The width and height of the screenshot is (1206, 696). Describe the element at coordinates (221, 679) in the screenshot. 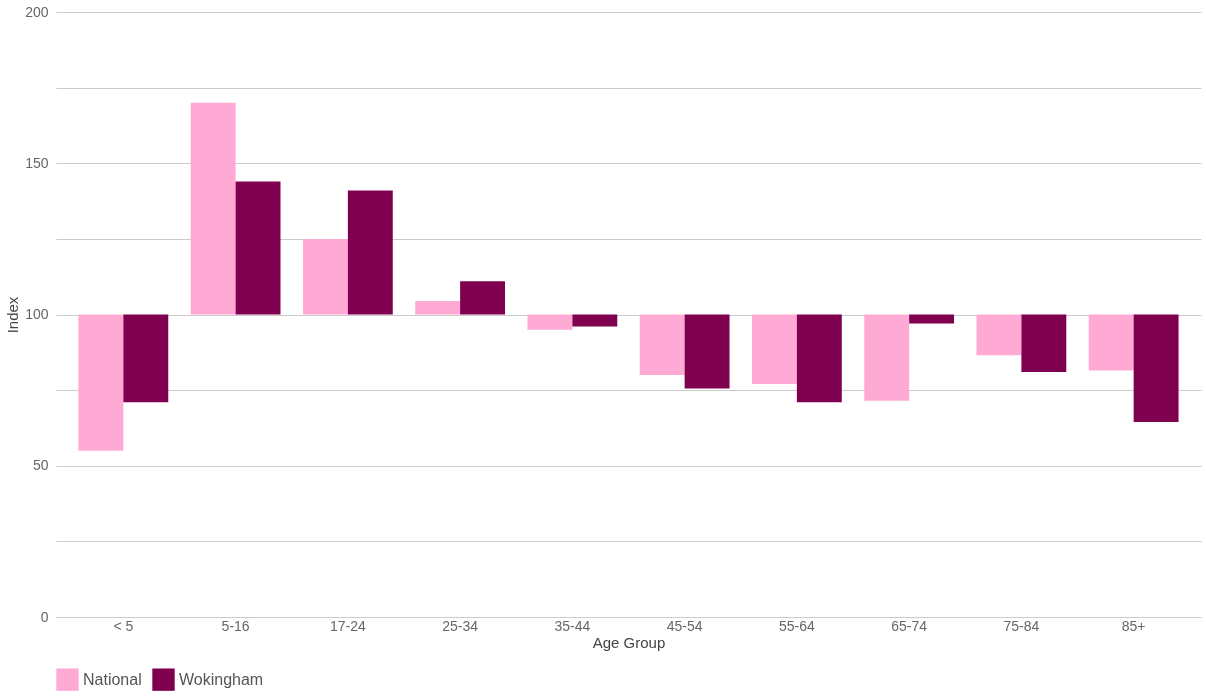

I see `legend-label: Wokingham` at that location.